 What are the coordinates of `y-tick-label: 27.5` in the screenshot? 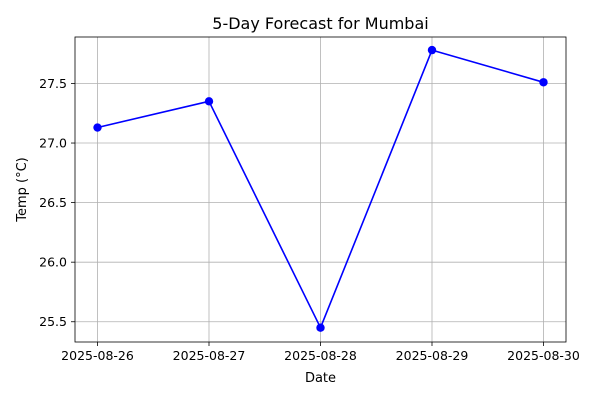 It's located at (53, 83).